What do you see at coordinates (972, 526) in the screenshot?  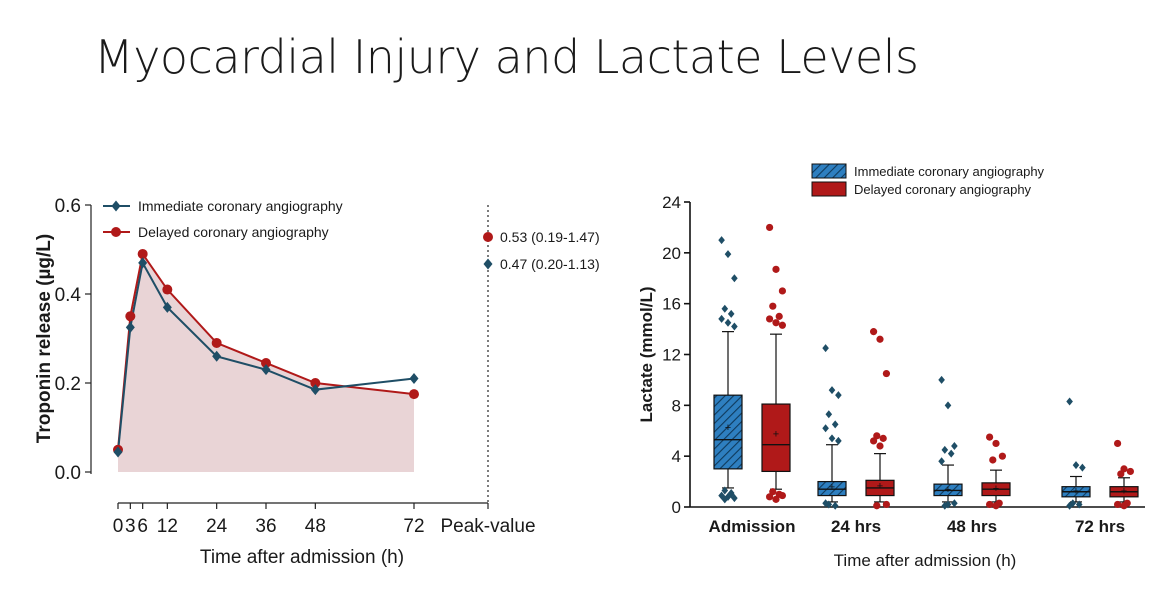 I see `lactate-category-label: 48 hrs` at bounding box center [972, 526].